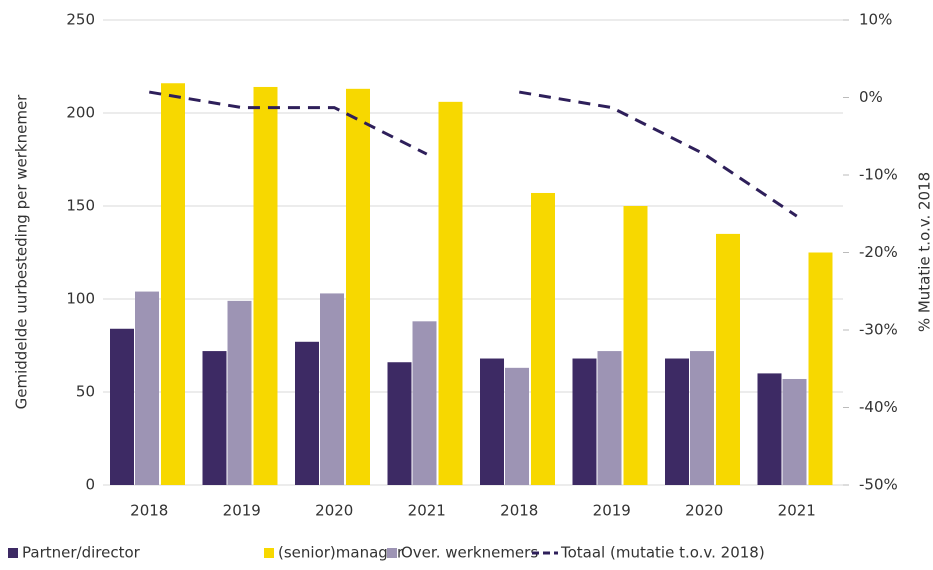  I want to click on y2-tick-label: -20%, so click(878, 252).